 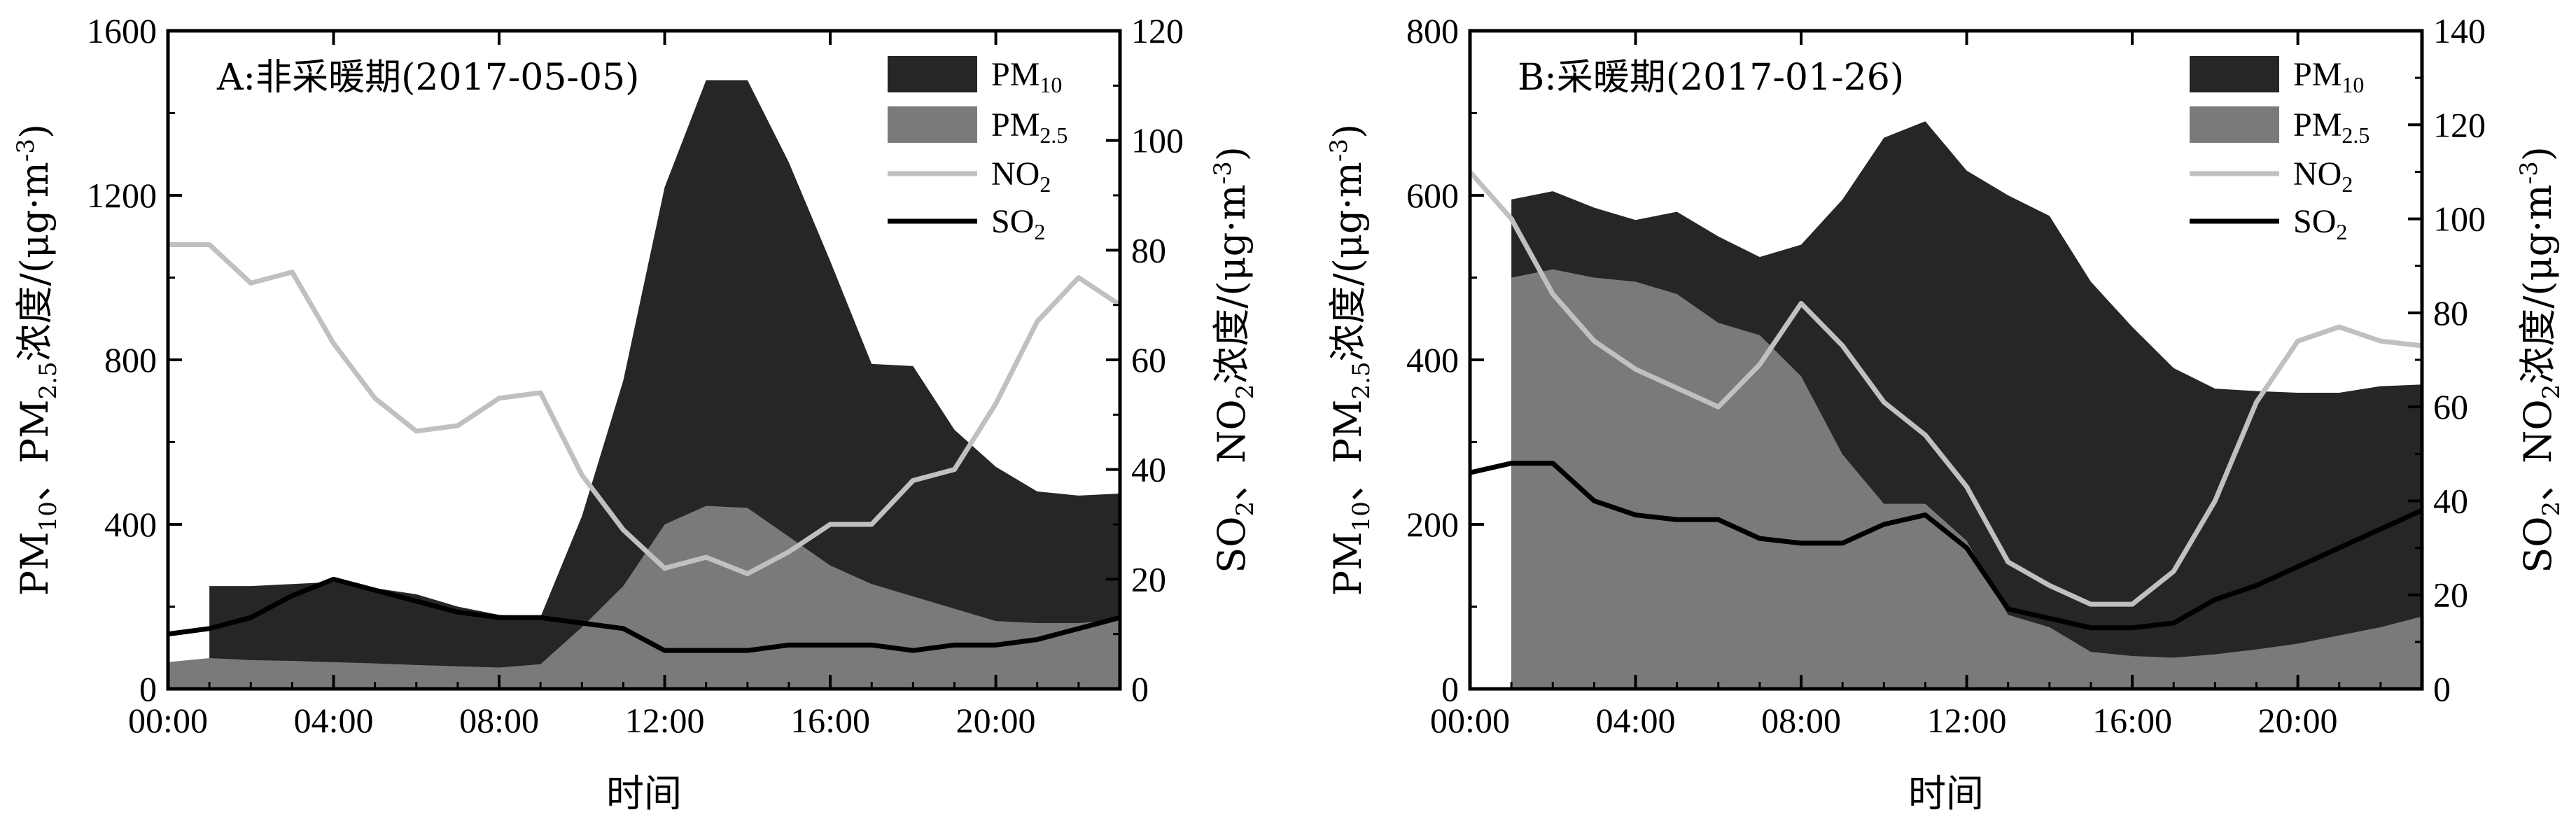 What do you see at coordinates (1157, 30) in the screenshot?
I see `panel-a-y-right-tick-label: 120` at bounding box center [1157, 30].